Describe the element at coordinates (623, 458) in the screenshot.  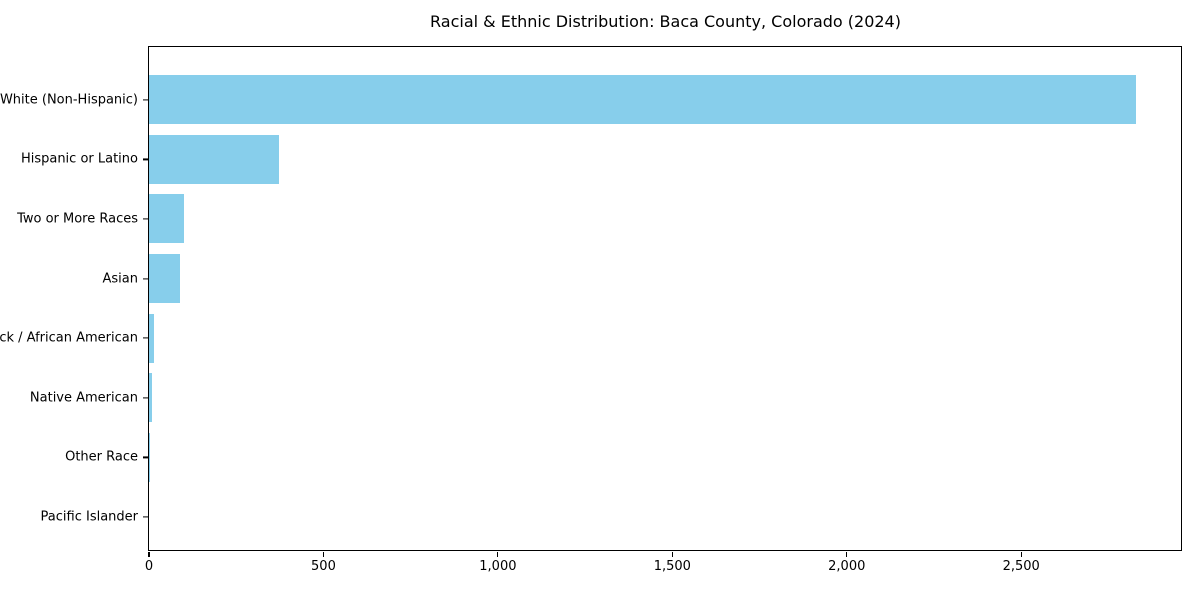
I see `bar-row: Other Race` at that location.